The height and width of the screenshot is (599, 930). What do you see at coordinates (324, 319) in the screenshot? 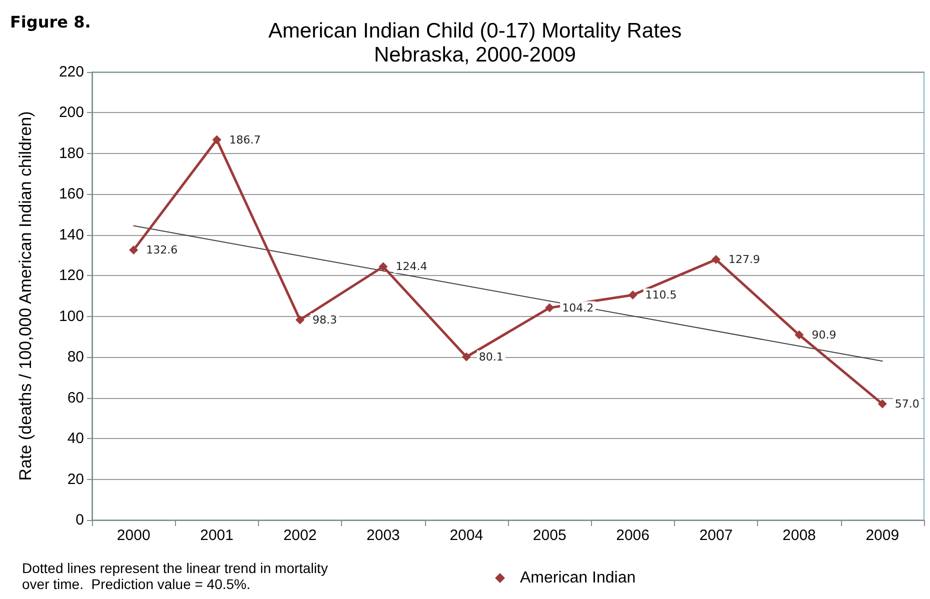
I see `data-label: 98.3` at bounding box center [324, 319].